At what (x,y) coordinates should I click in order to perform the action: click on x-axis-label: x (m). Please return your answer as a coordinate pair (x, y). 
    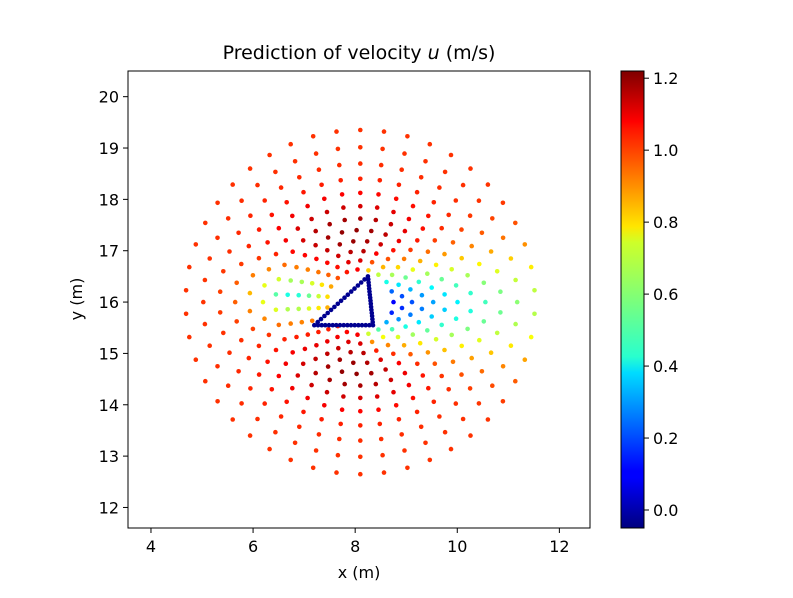
    Looking at the image, I should click on (359, 572).